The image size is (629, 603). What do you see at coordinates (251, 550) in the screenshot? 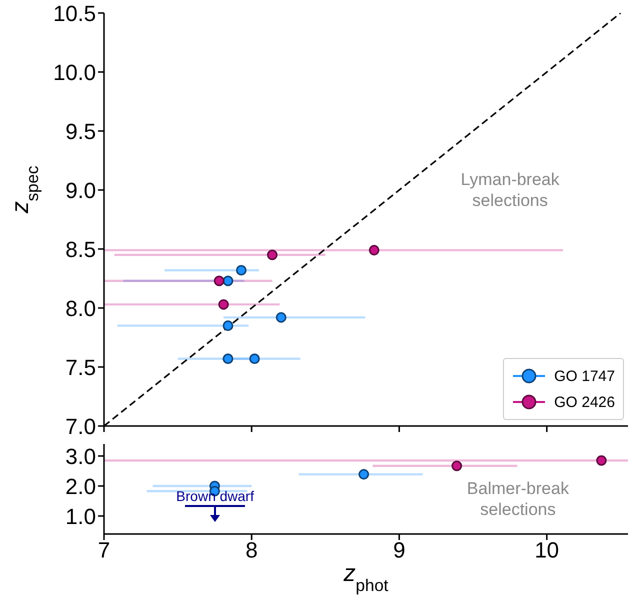
I see `x-tick-label: 8` at bounding box center [251, 550].